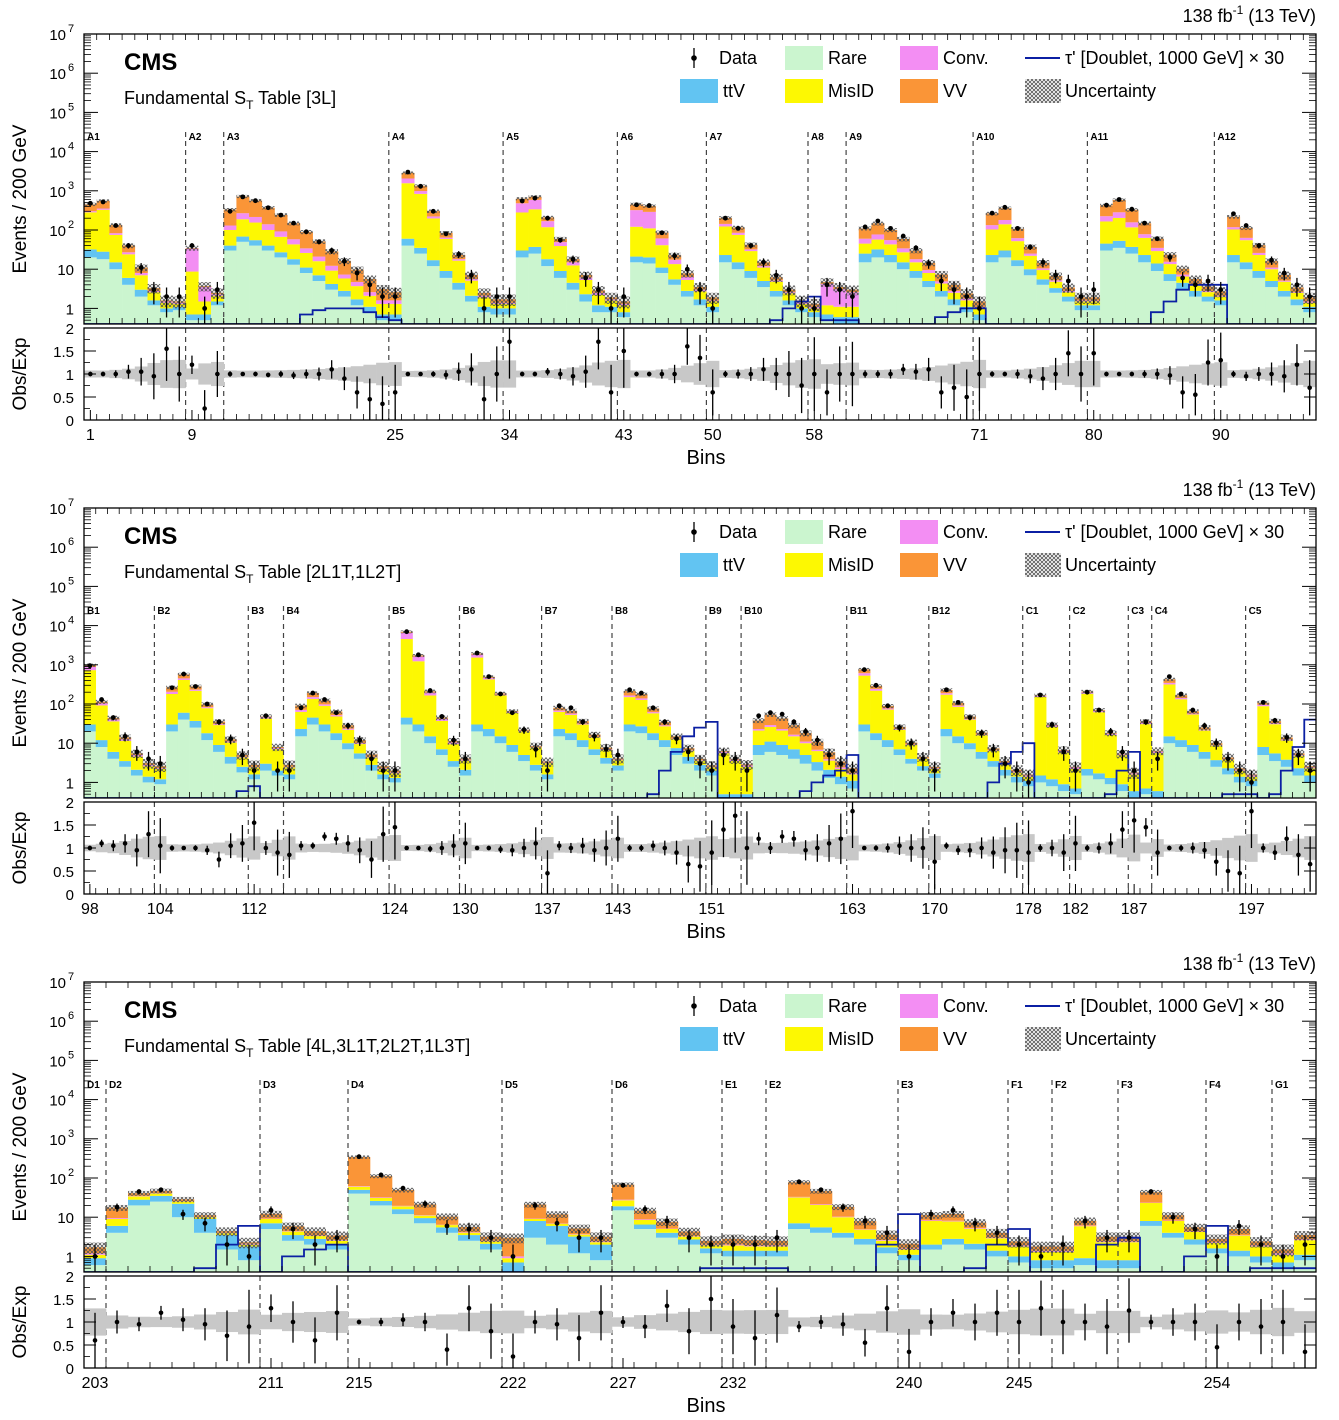  Describe the element at coordinates (1127, 1085) in the screenshot. I see `region-label: F3` at that location.